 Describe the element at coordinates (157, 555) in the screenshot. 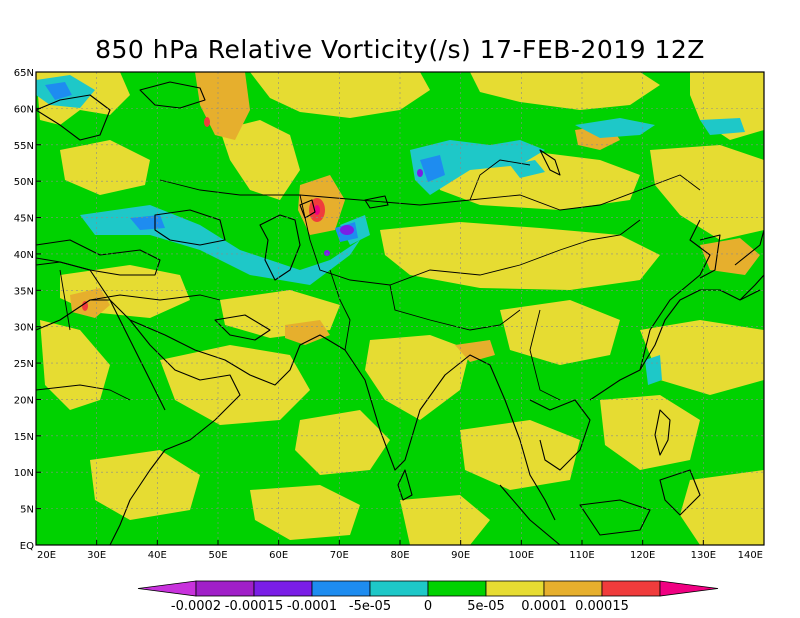

I see `x-tick-label: 40E` at that location.